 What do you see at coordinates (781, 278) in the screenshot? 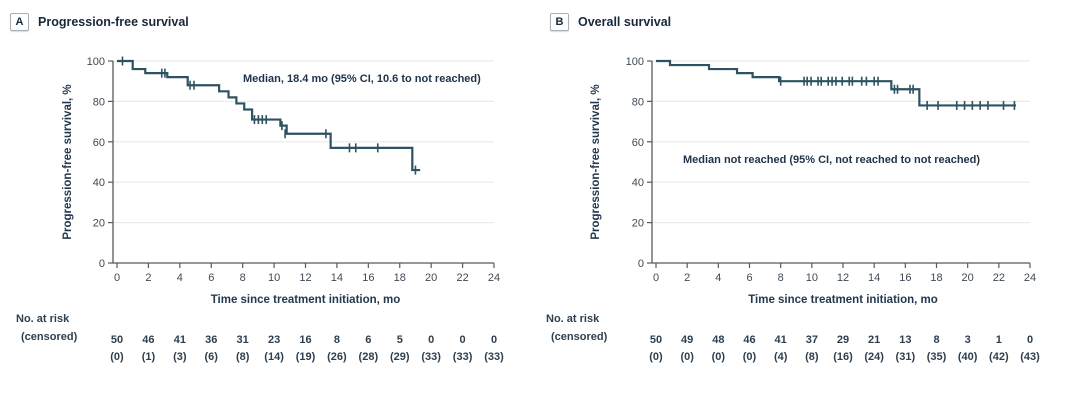
I see `x-tick-label: 8` at bounding box center [781, 278].